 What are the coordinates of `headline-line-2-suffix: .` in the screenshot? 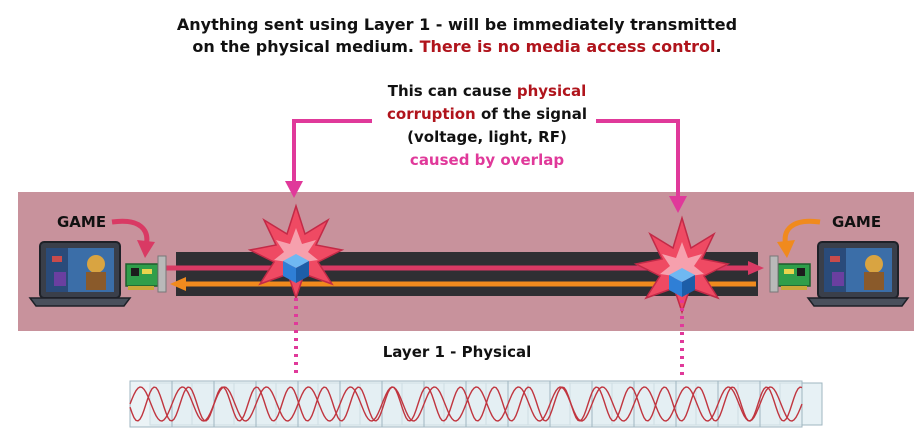 It's located at (718, 46).